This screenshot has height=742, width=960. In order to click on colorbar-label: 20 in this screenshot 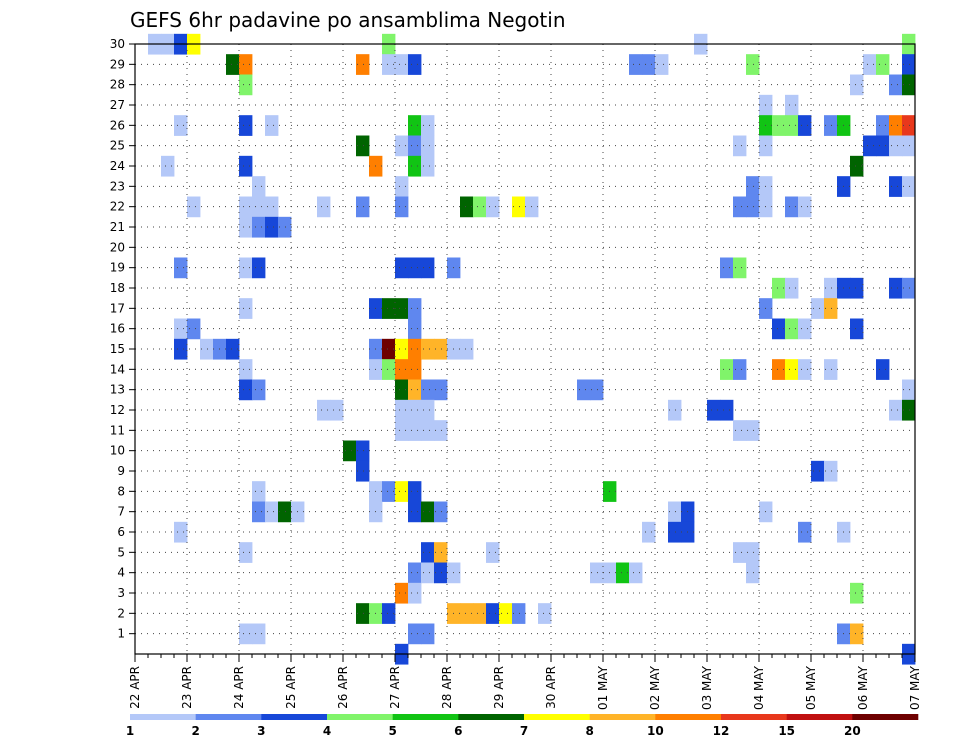, I will do `click(852, 731)`.